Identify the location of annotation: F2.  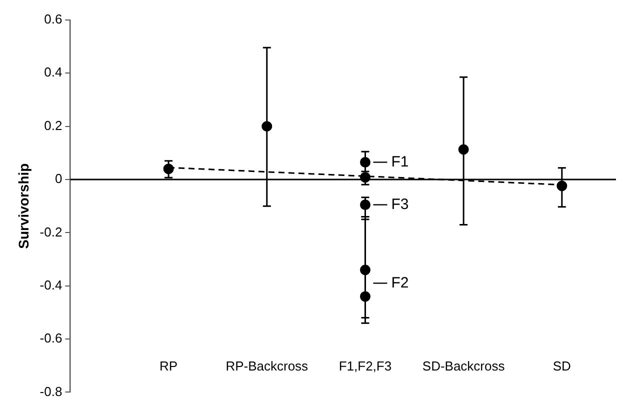
(400, 283).